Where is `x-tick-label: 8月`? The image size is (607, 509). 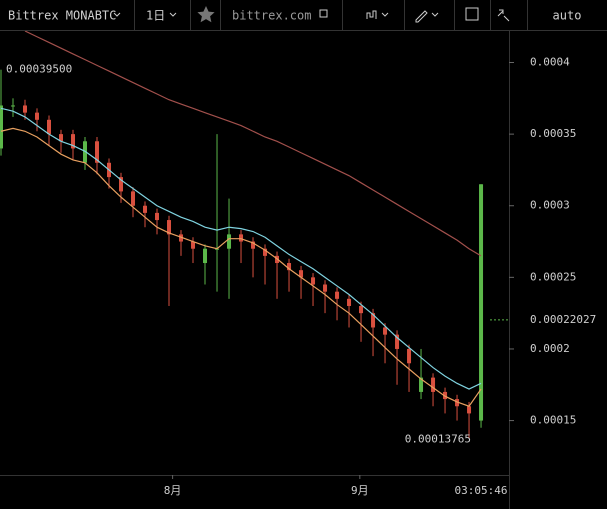
x-tick-label: 8月 is located at coordinates (173, 490).